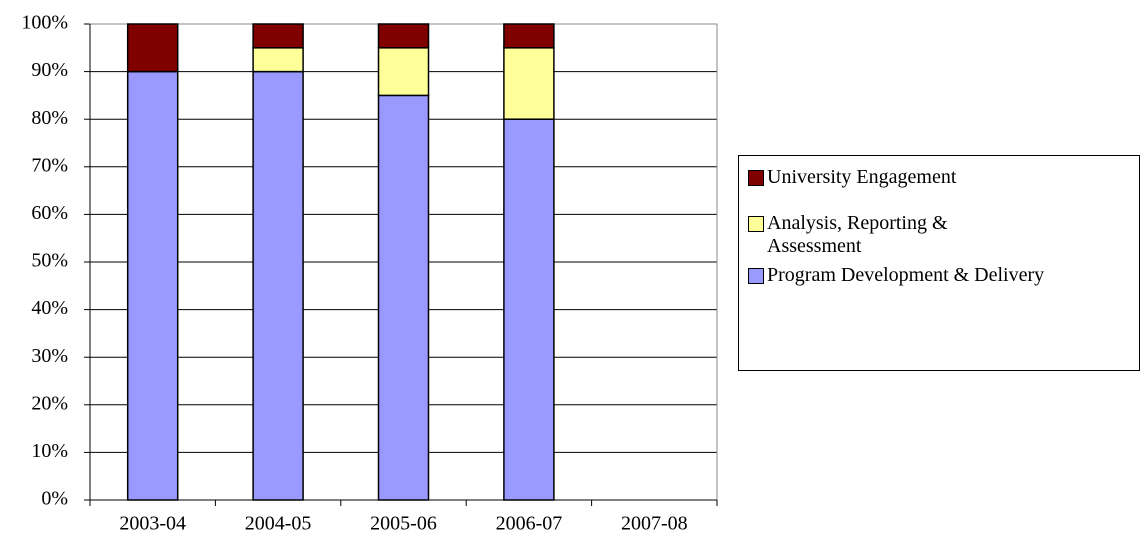  Describe the element at coordinates (654, 524) in the screenshot. I see `x-tick-label: 2007-08` at that location.